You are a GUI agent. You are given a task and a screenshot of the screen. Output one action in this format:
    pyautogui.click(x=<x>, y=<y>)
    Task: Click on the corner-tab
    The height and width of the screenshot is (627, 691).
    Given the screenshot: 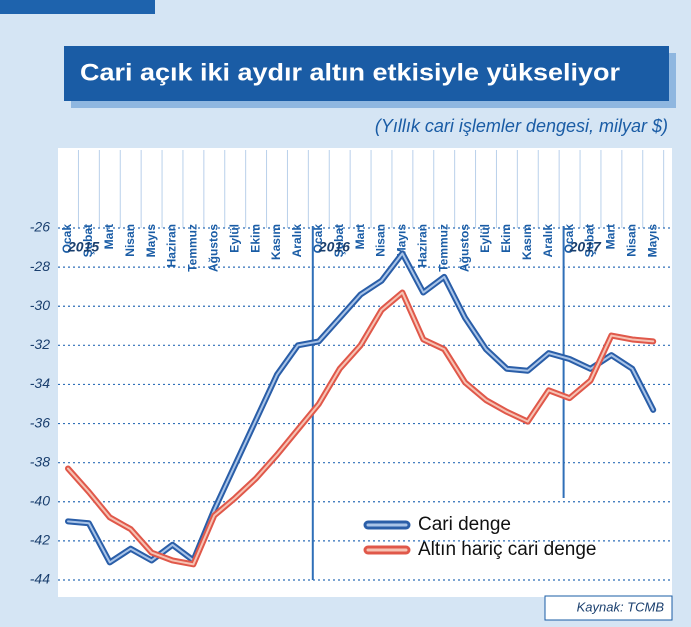 What is the action you would take?
    pyautogui.click(x=77, y=7)
    